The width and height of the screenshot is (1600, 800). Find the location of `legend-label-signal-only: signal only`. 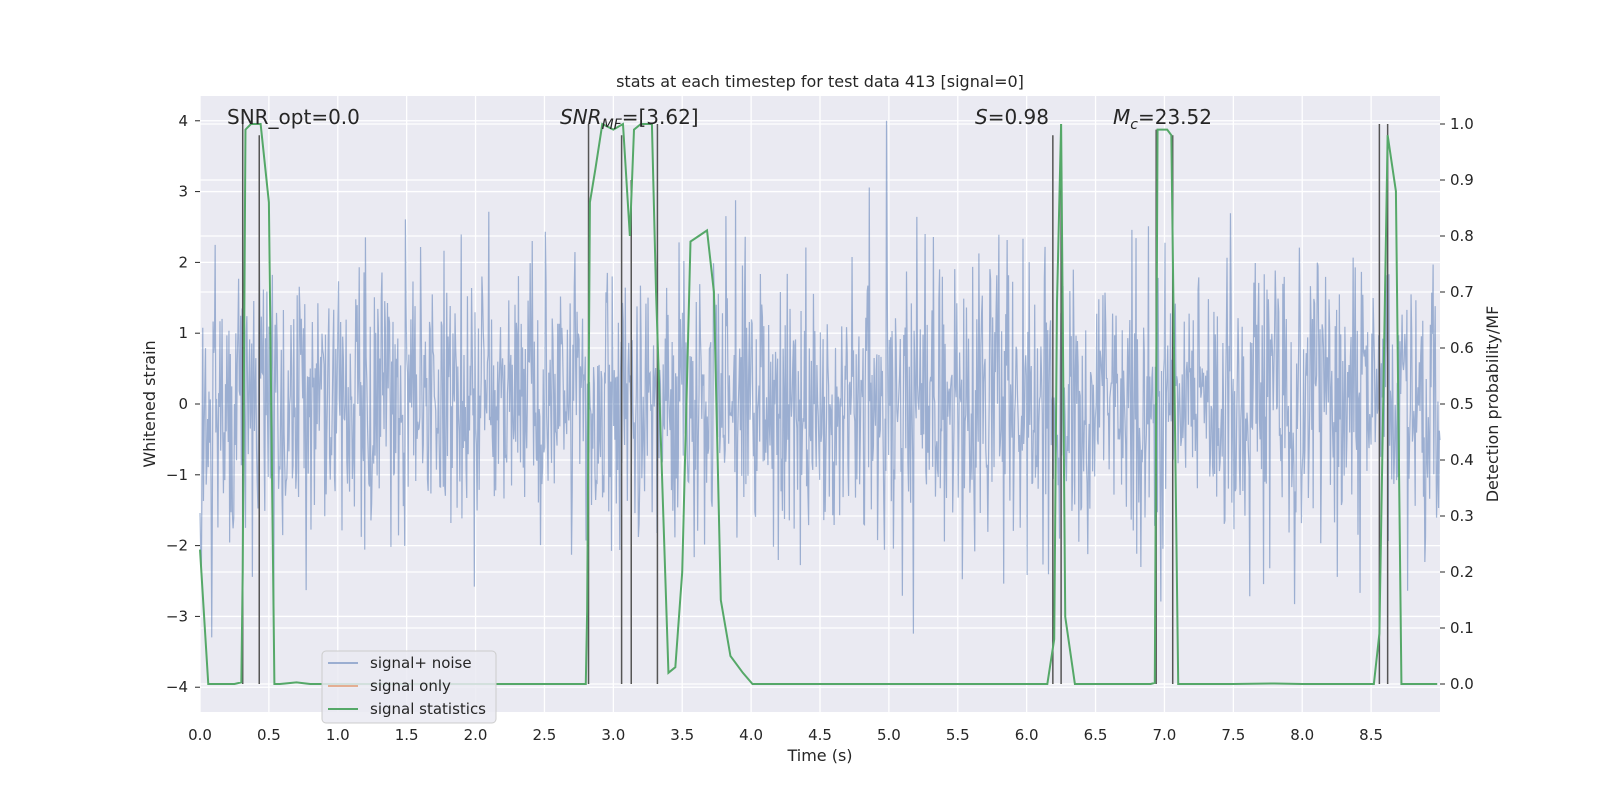

legend-label-signal-only: signal only is located at coordinates (410, 686).